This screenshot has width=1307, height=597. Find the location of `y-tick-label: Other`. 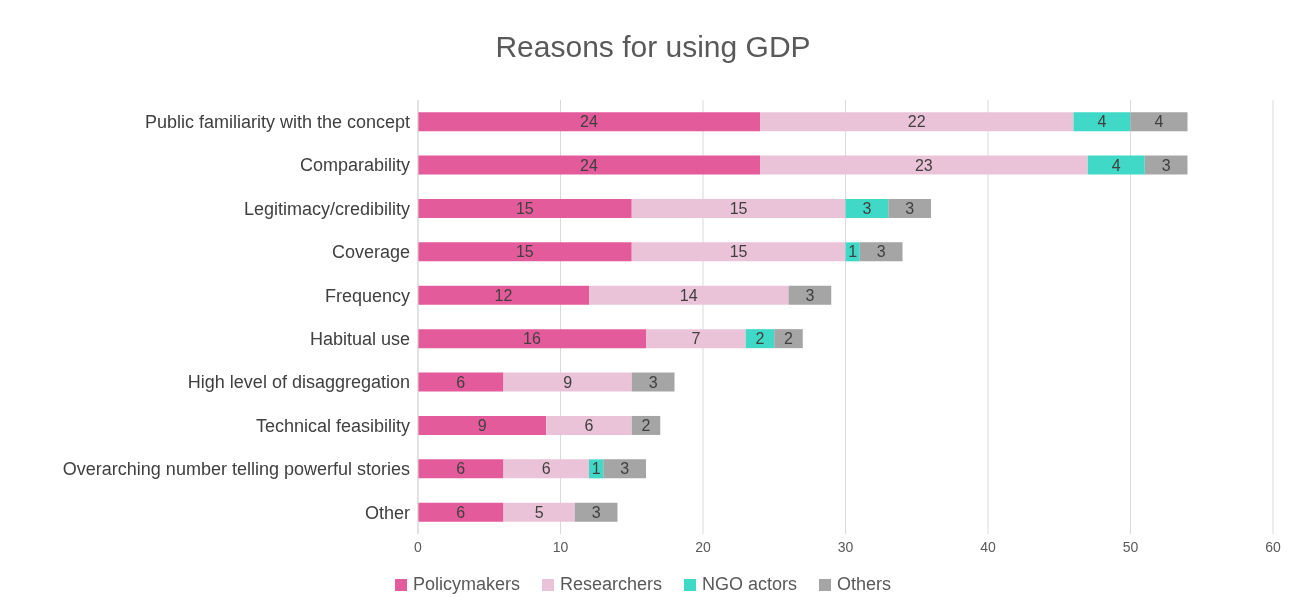

y-tick-label: Other is located at coordinates (387, 512).